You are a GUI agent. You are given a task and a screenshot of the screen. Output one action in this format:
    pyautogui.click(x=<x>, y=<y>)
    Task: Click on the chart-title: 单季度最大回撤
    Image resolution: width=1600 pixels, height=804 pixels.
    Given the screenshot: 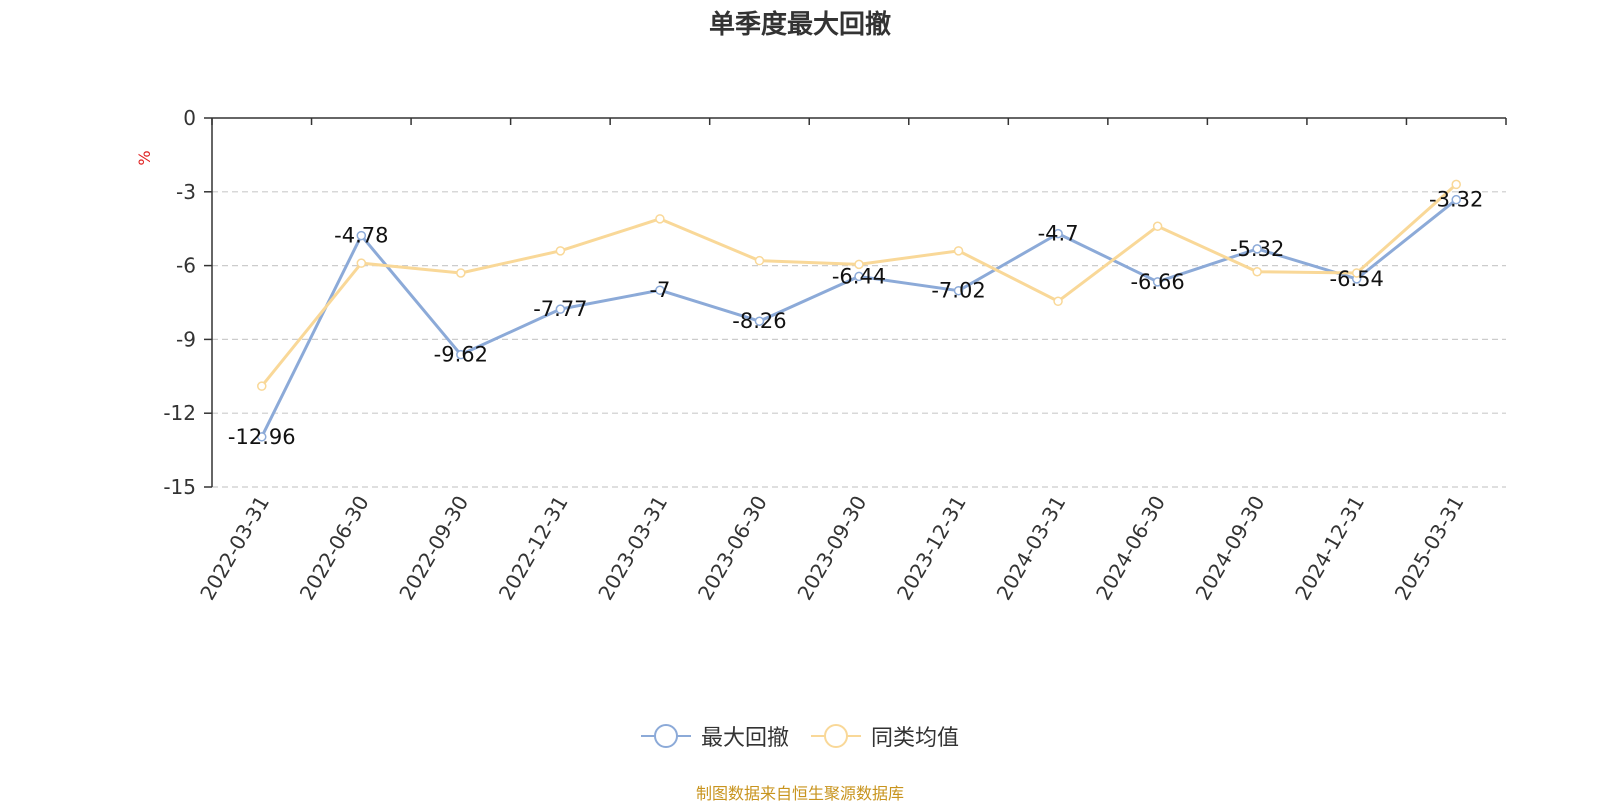 What is the action you would take?
    pyautogui.click(x=799, y=25)
    